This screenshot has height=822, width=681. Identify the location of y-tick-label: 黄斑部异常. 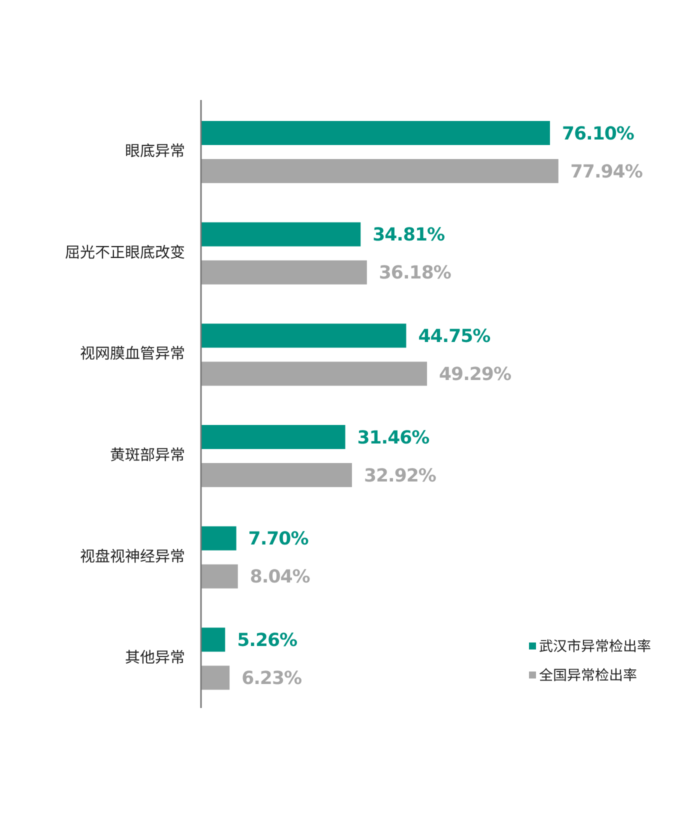
(147, 454).